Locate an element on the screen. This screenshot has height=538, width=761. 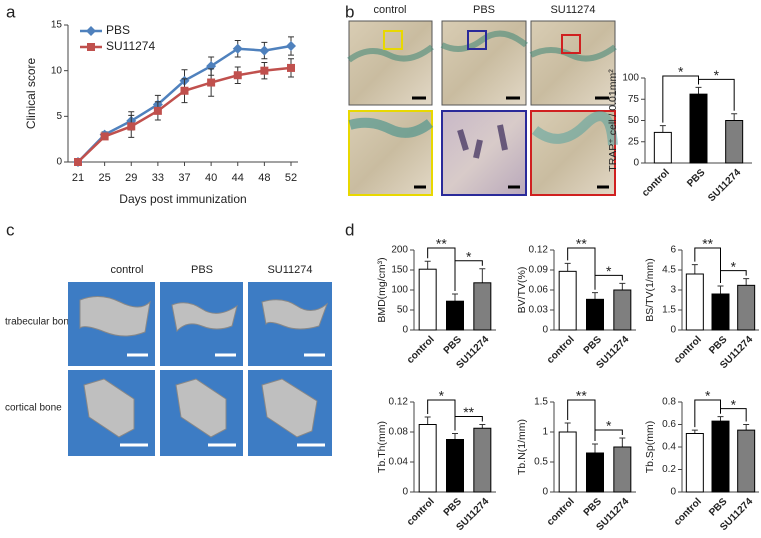
column-label: SU11274 is located at coordinates (572, 10).